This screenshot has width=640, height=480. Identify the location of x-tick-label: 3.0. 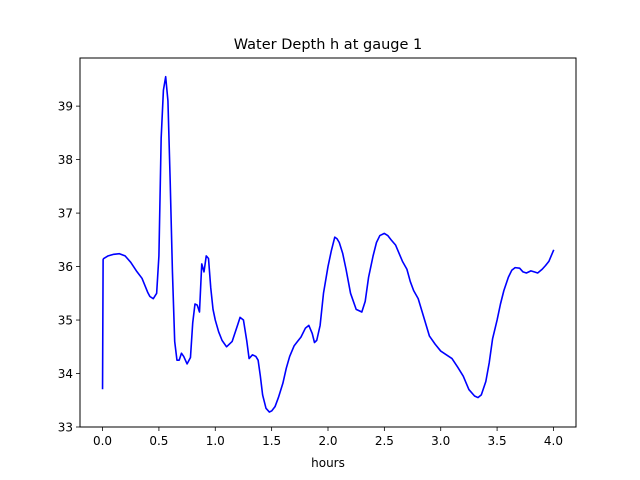
(440, 441).